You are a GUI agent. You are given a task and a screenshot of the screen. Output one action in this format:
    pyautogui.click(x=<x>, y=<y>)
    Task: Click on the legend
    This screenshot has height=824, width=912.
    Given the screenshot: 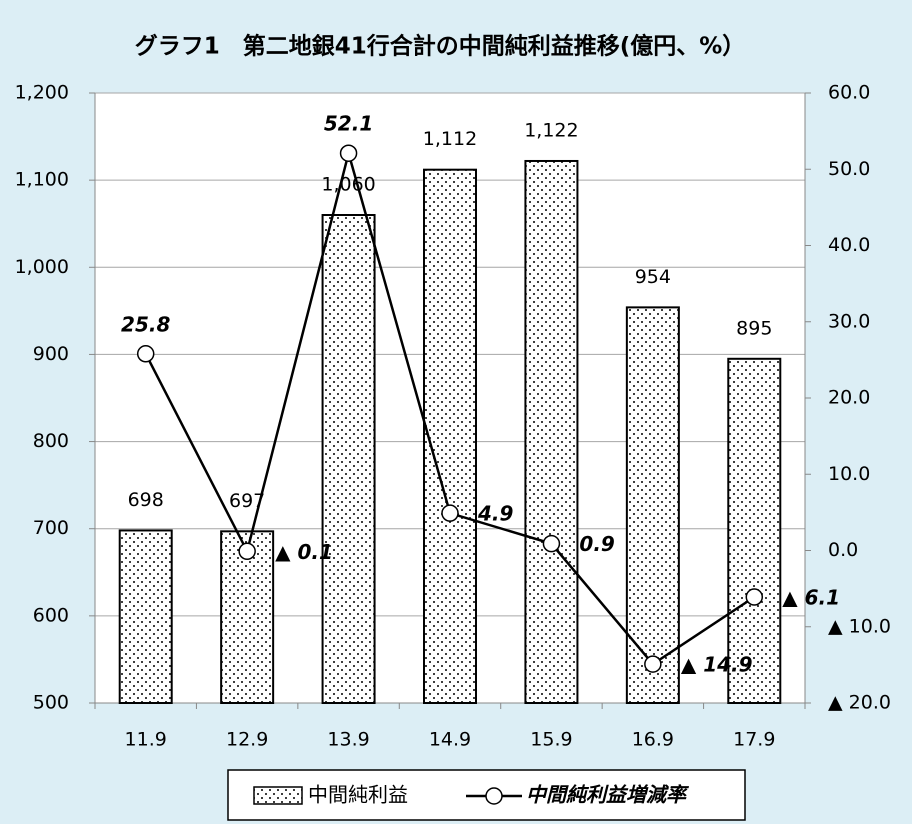 What is the action you would take?
    pyautogui.click(x=486, y=795)
    